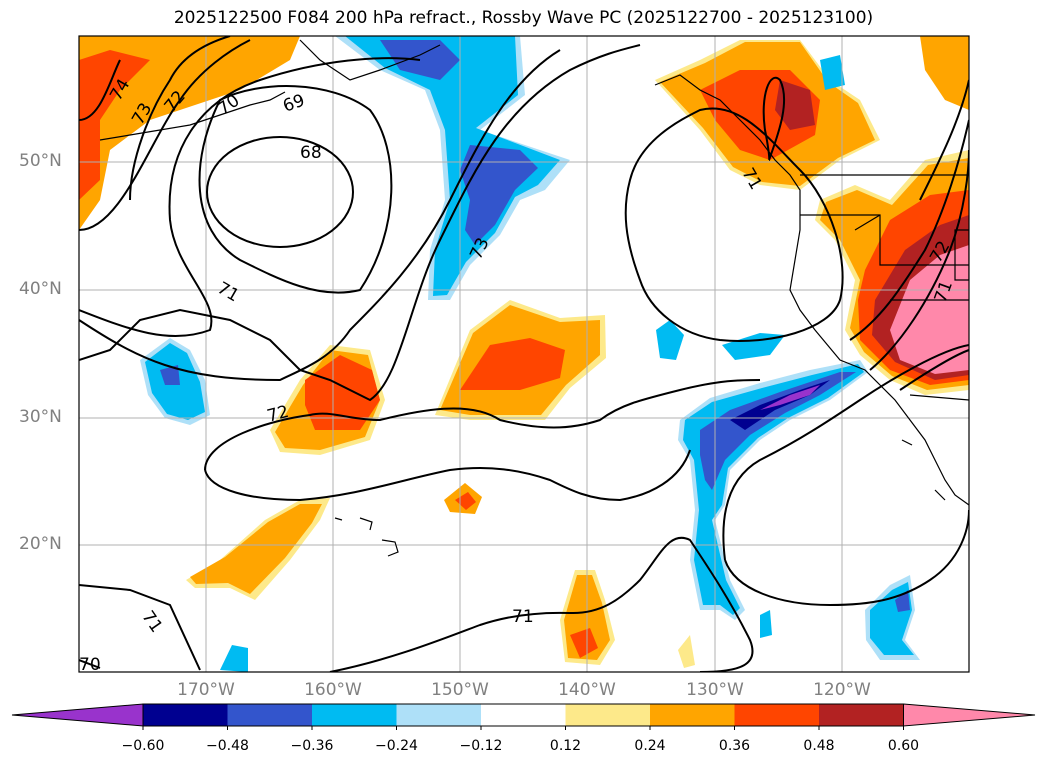 The height and width of the screenshot is (765, 1047). Describe the element at coordinates (40, 161) in the screenshot. I see `lat-label-50N: 50°N` at that location.